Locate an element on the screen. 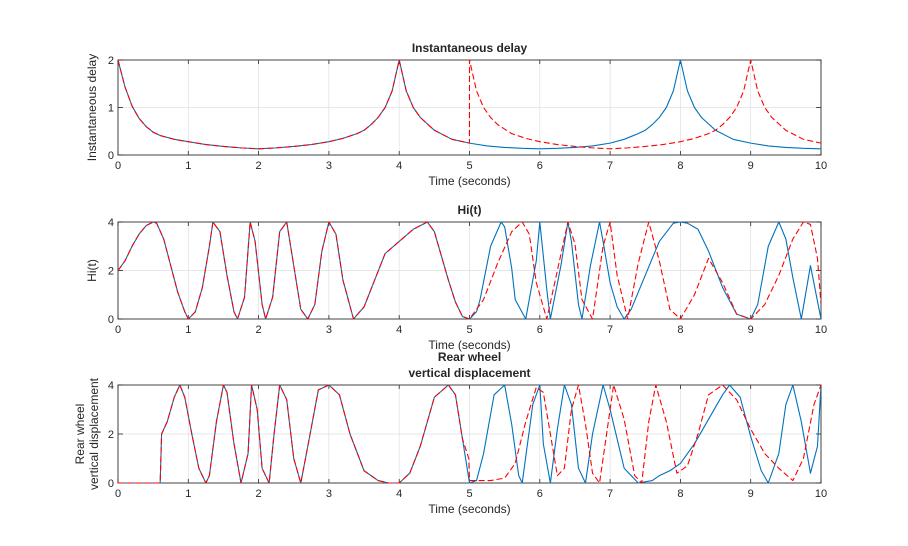 This screenshot has height=546, width=908. y-tick-label: 1 is located at coordinates (111, 109).